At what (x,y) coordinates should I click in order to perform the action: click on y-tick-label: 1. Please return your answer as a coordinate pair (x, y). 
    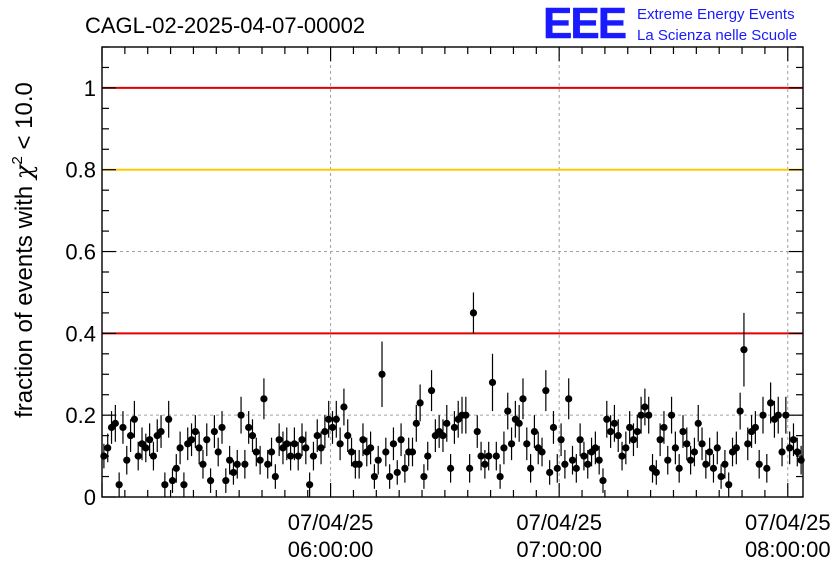
    Looking at the image, I should click on (90, 88).